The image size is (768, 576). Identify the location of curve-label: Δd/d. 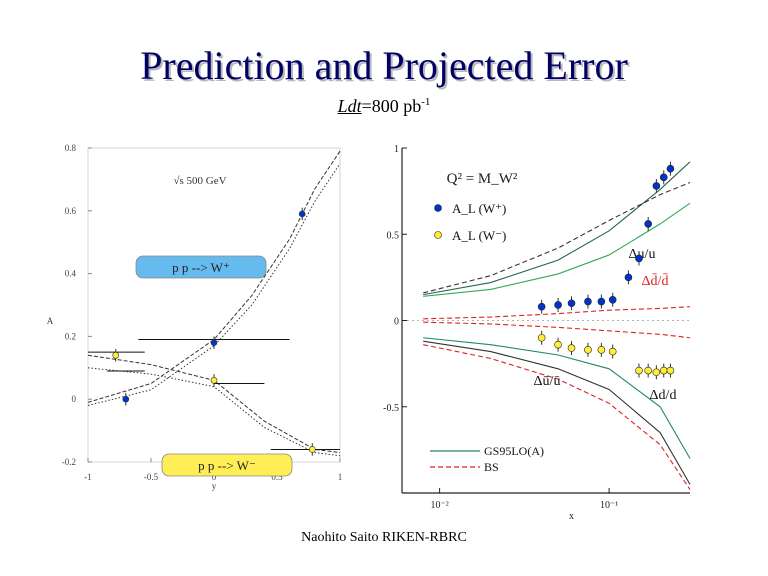
(663, 395).